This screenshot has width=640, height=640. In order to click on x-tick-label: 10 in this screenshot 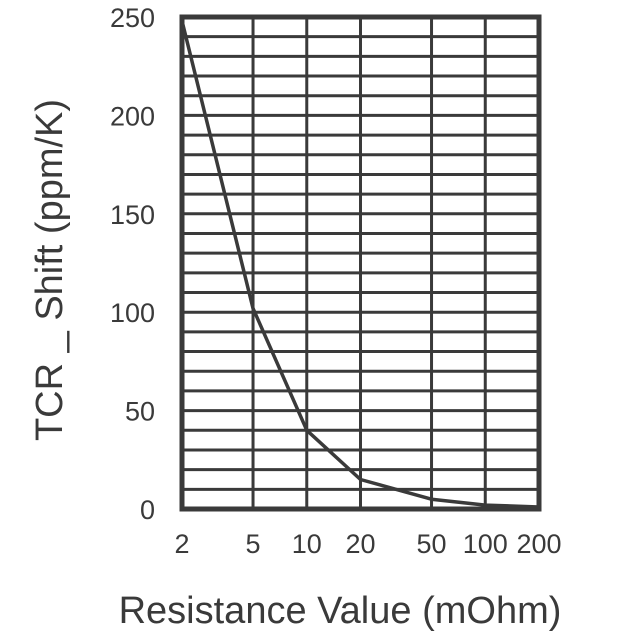, I will do `click(307, 544)`.